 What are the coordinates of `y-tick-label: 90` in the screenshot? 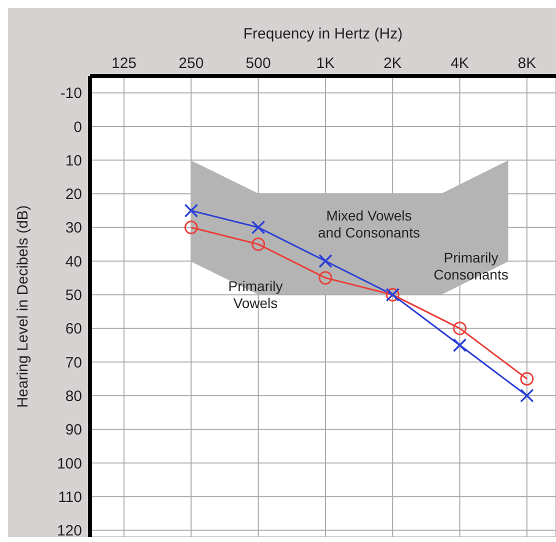 It's located at (73, 430).